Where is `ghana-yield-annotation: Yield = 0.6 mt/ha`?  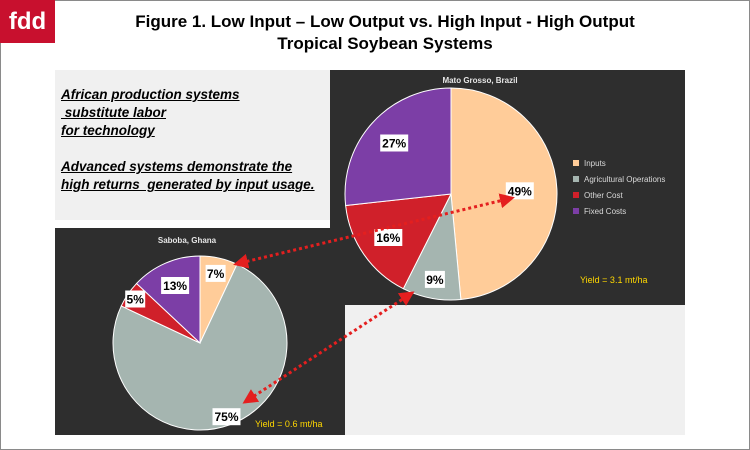 ghana-yield-annotation: Yield = 0.6 mt/ha is located at coordinates (288, 424).